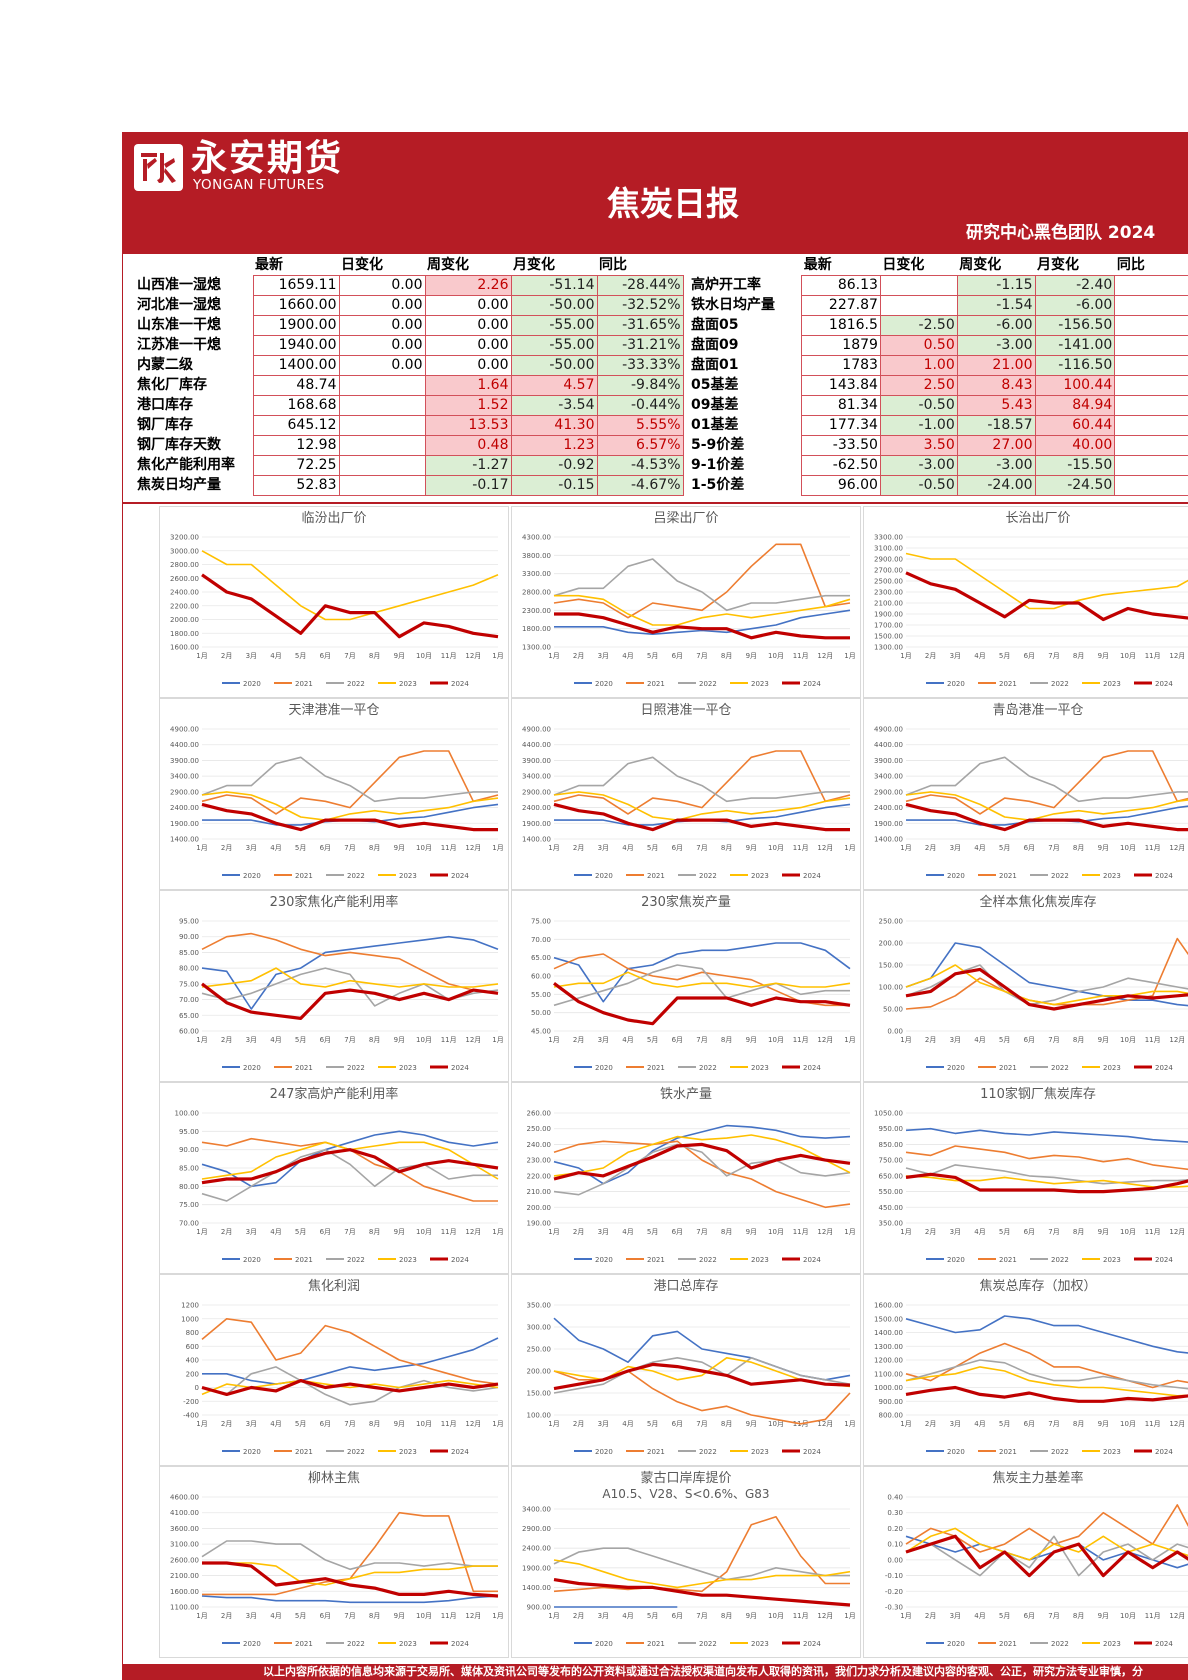 Image resolution: width=1188 pixels, height=1680 pixels. Describe the element at coordinates (296, 445) in the screenshot. I see `table-cell: 12.98` at that location.